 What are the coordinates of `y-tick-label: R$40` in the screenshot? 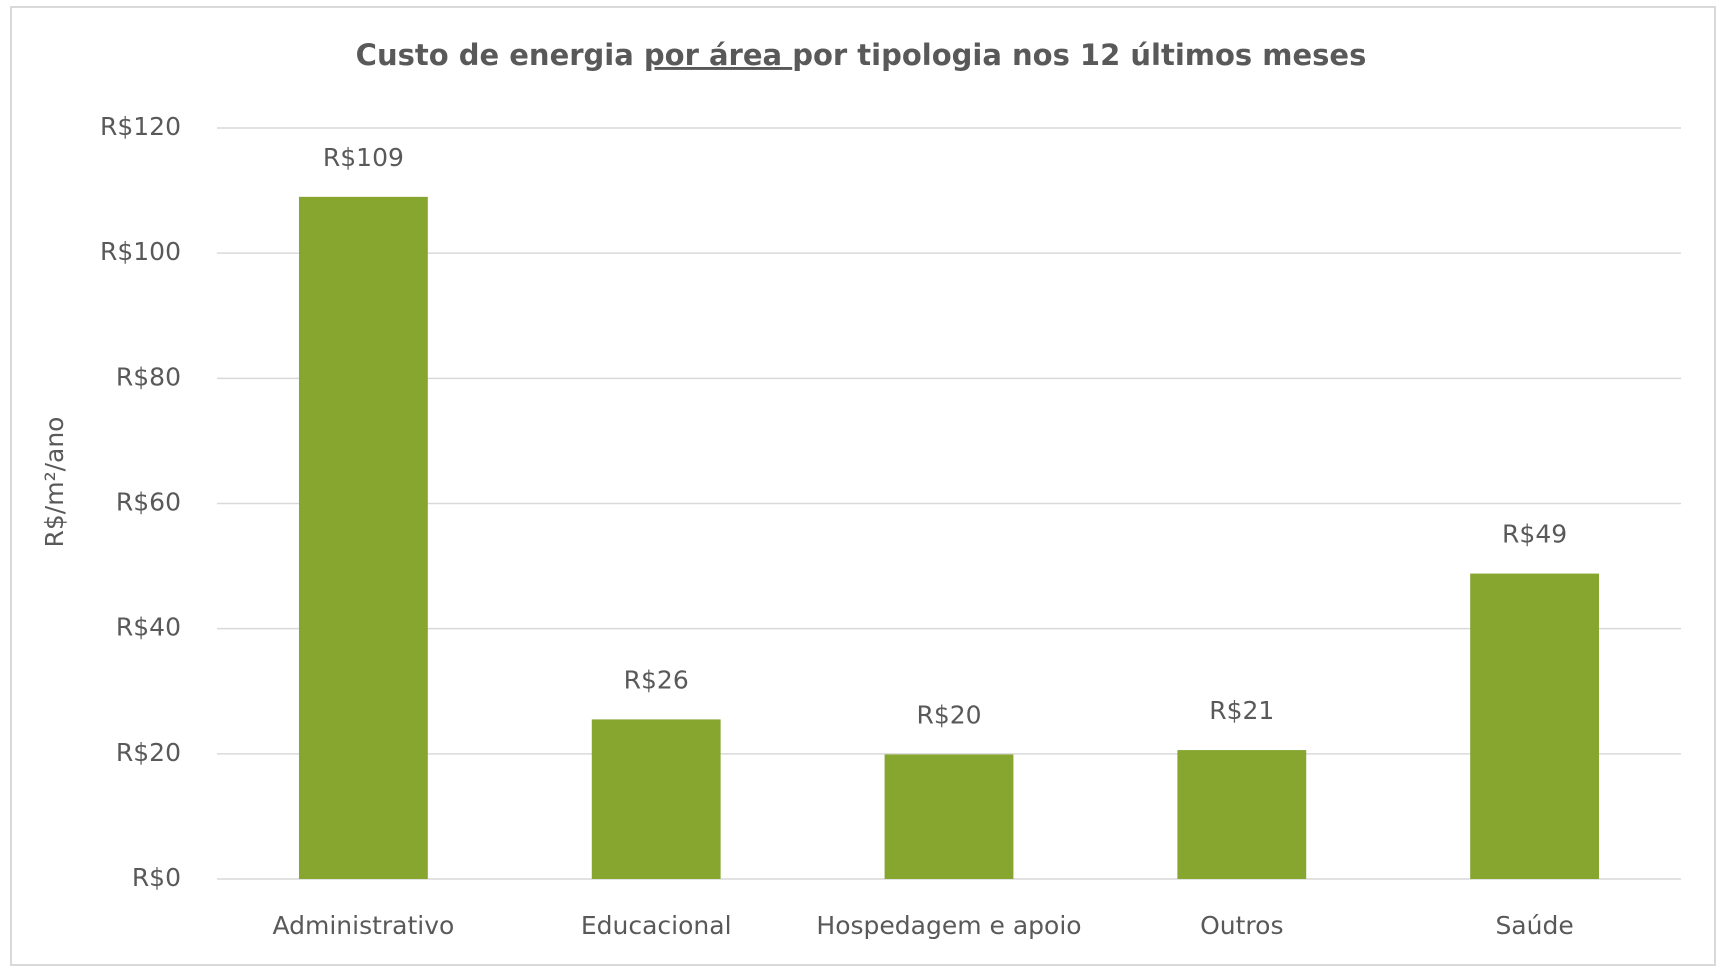 It's located at (148, 627).